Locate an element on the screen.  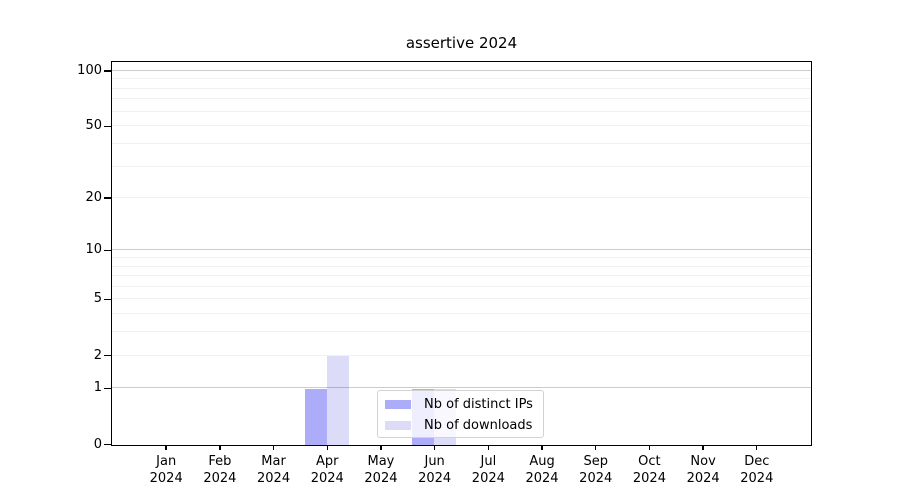
month-label: Nov is located at coordinates (703, 461).